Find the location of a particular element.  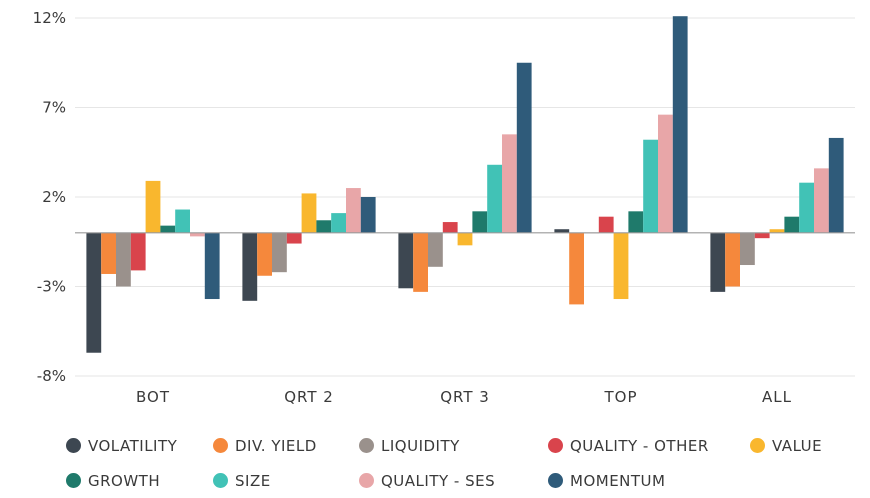

legend-swatch-quality-other is located at coordinates (555, 445).